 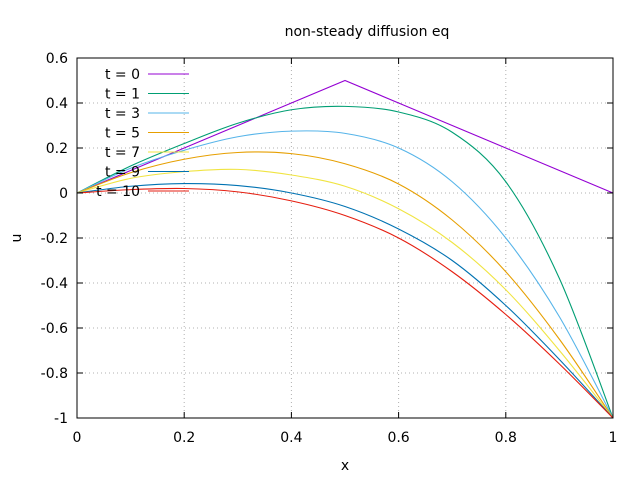 I want to click on y-tick-label: 0, so click(x=63, y=194).